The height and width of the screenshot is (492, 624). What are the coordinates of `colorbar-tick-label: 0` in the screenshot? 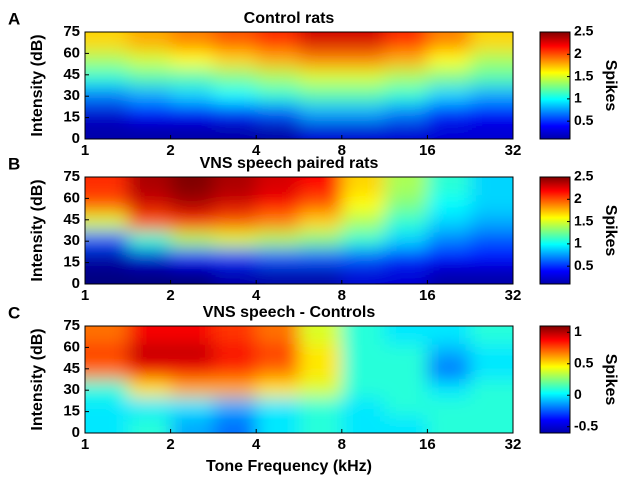 It's located at (578, 394).